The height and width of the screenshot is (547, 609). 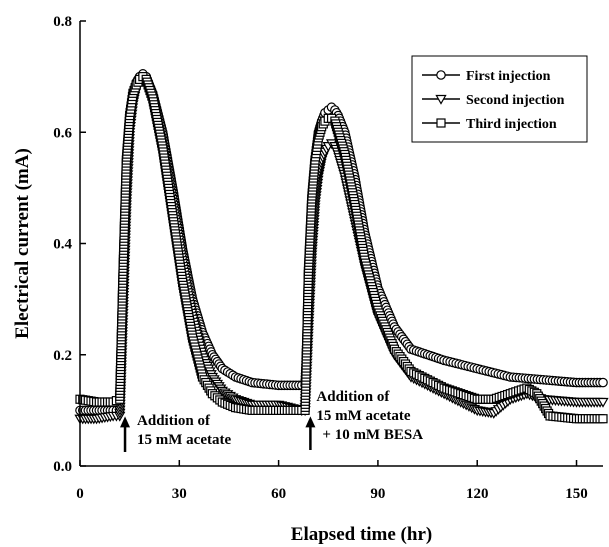 What do you see at coordinates (62, 22) in the screenshot?
I see `y-tick-label: 0.8` at bounding box center [62, 22].